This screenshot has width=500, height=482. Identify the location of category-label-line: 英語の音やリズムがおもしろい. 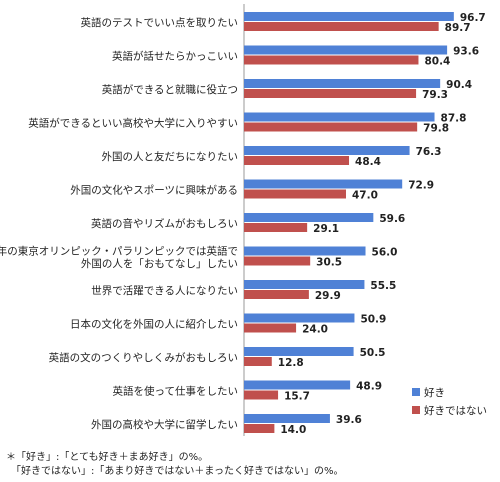
(164, 223).